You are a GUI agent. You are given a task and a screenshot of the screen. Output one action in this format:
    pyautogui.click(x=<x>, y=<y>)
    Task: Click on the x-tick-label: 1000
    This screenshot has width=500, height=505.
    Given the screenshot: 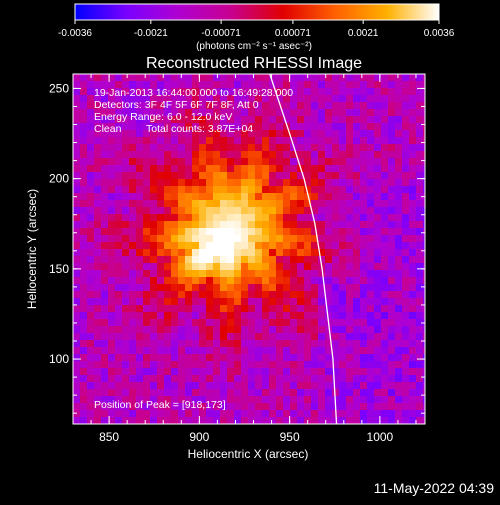 What is the action you would take?
    pyautogui.click(x=380, y=437)
    